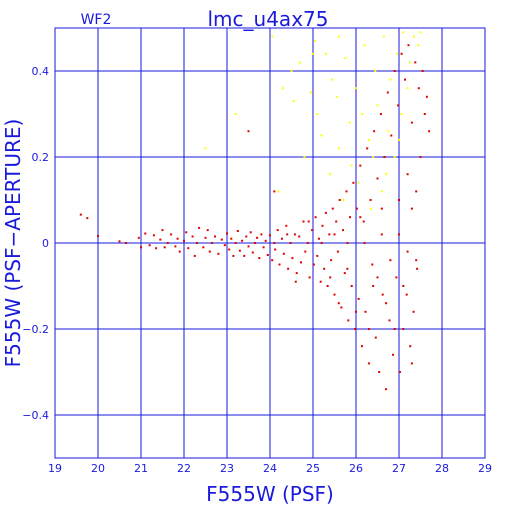  Describe the element at coordinates (270, 463) in the screenshot. I see `x-axis-ticks: 19 20 21 22 23 24 25 26 27 28 29` at that location.